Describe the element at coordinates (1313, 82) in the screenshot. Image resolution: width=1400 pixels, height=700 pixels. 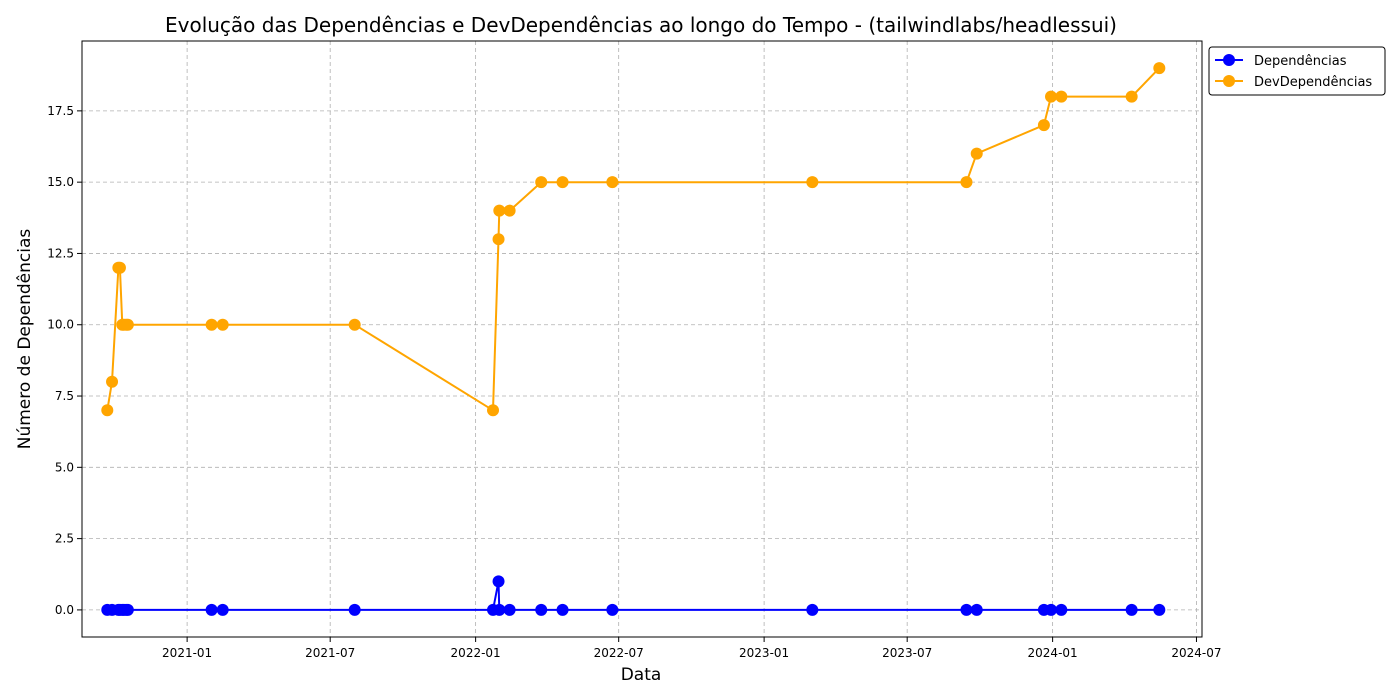
I see `legend-devdependencias-label: DevDependências` at that location.